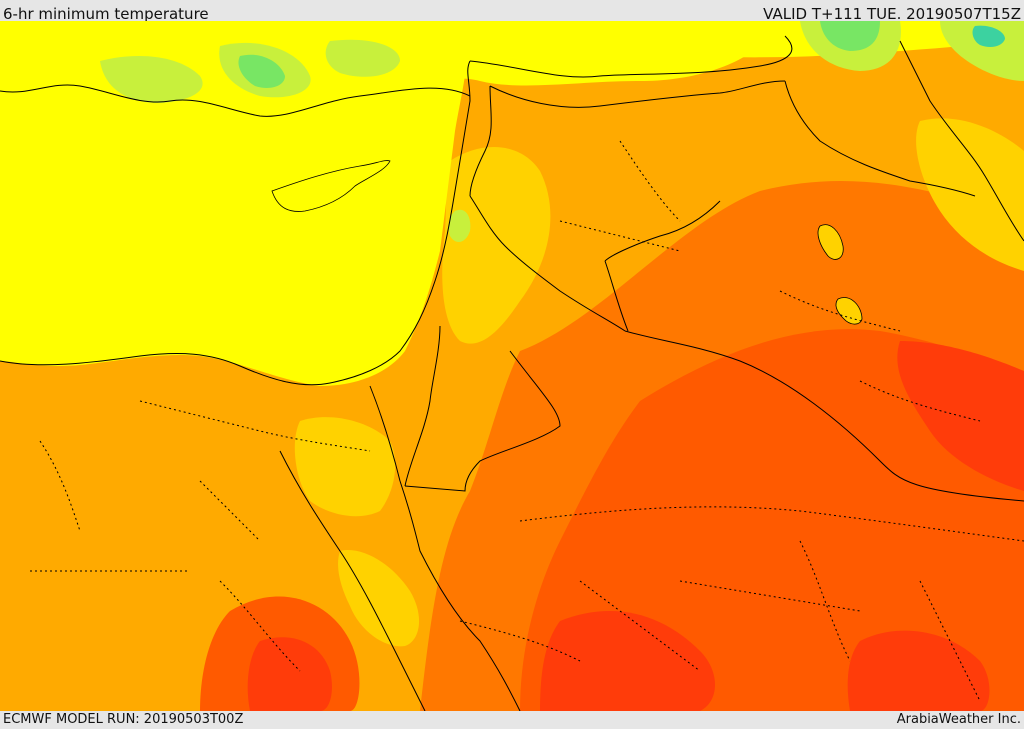 Image resolution: width=1024 pixels, height=729 pixels. Describe the element at coordinates (918, 670) in the screenshot. I see `hottest-zone-southeast` at that location.